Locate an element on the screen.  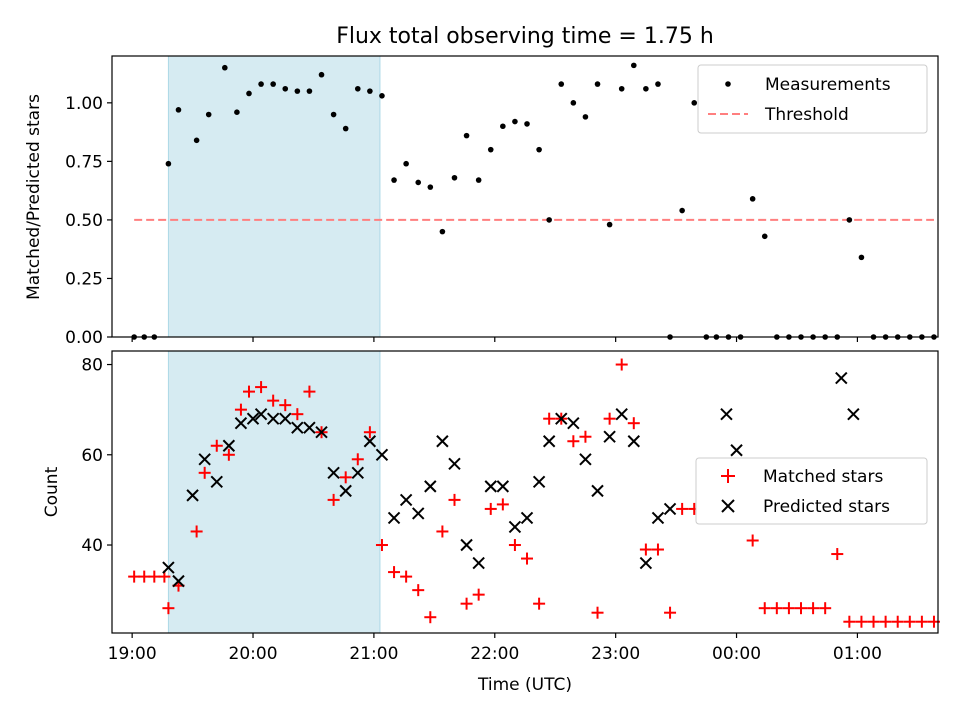
top-x-ticks is located at coordinates (495, 339).